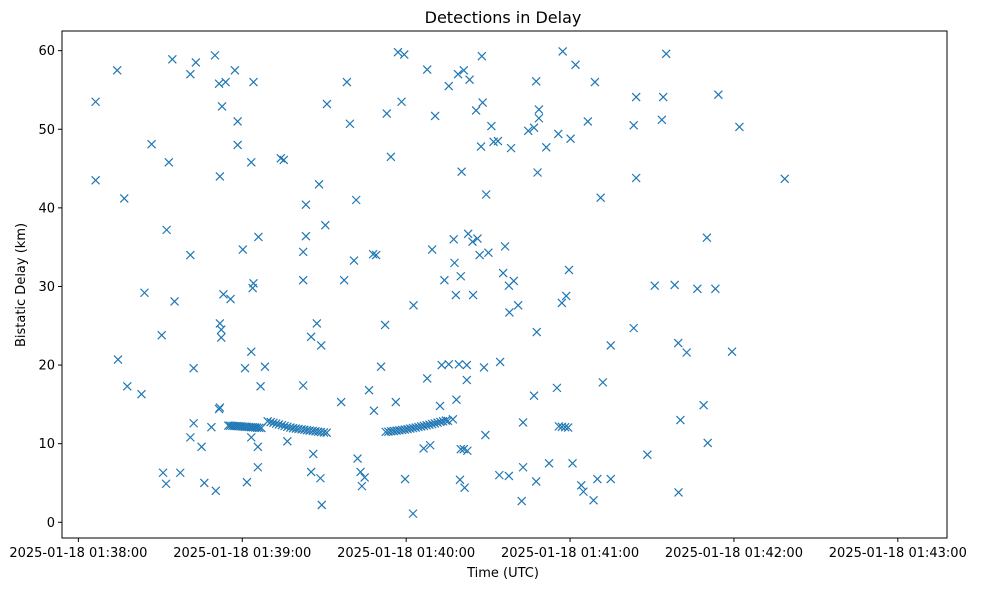  I want to click on x-axis-title: Time (UTC), so click(502, 573).